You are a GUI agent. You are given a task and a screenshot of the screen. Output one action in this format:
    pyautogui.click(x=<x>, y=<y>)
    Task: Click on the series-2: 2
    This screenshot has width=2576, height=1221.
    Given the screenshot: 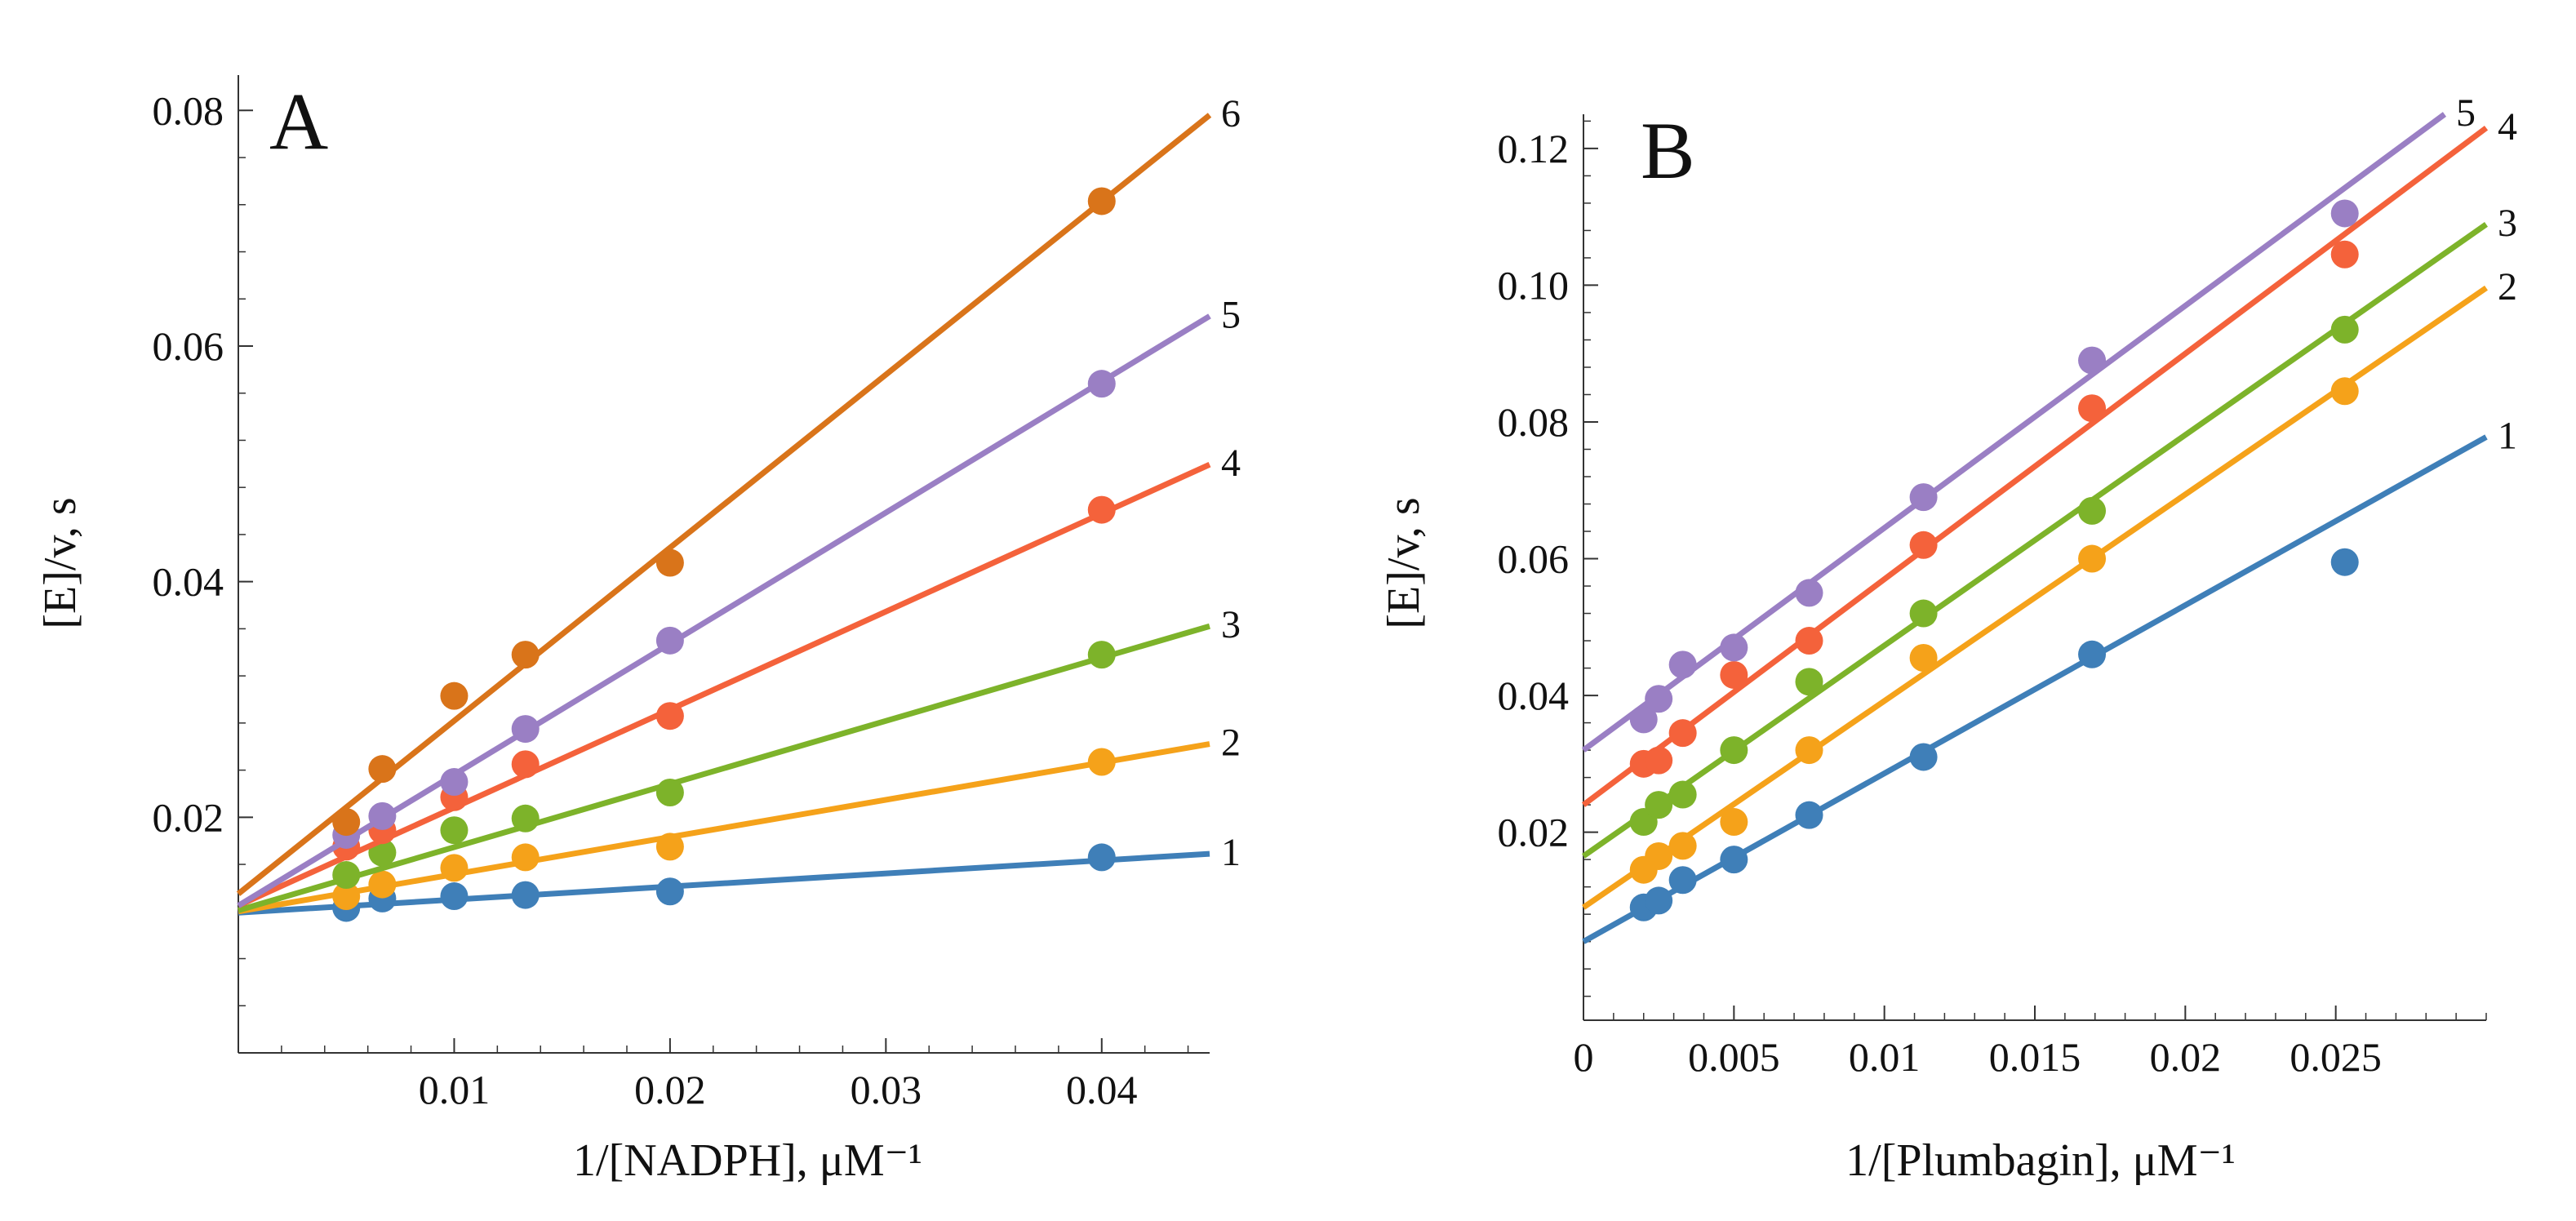 What is the action you would take?
    pyautogui.click(x=739, y=818)
    